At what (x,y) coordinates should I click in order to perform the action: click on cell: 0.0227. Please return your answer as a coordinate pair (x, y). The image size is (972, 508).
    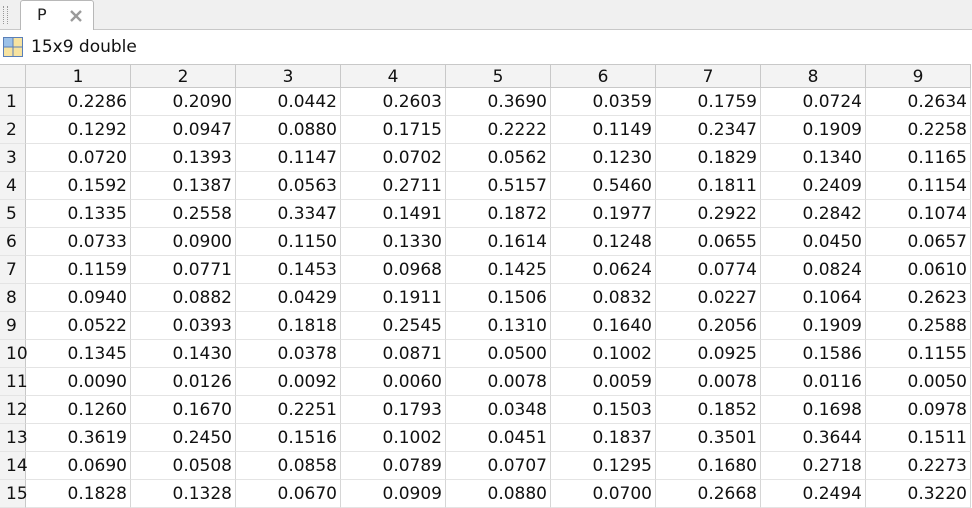
    Looking at the image, I should click on (708, 298).